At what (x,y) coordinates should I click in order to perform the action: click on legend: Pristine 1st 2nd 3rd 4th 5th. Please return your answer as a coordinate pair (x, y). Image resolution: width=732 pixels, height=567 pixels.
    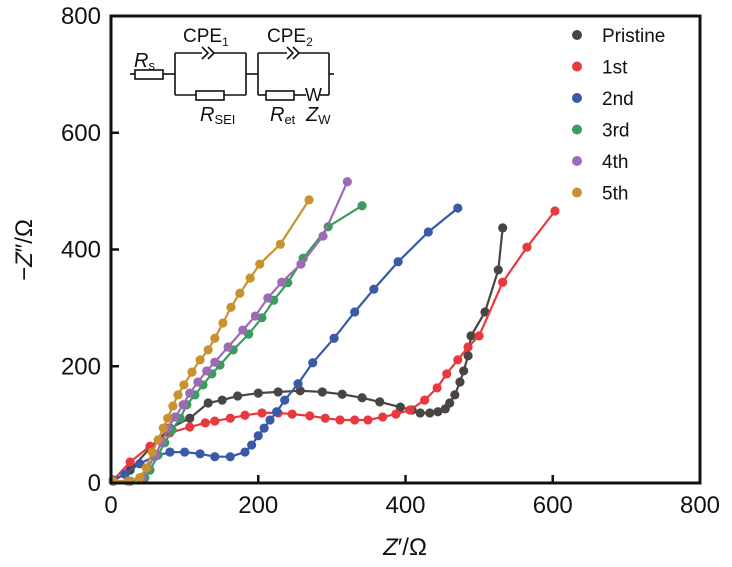
    Looking at the image, I should click on (618, 115).